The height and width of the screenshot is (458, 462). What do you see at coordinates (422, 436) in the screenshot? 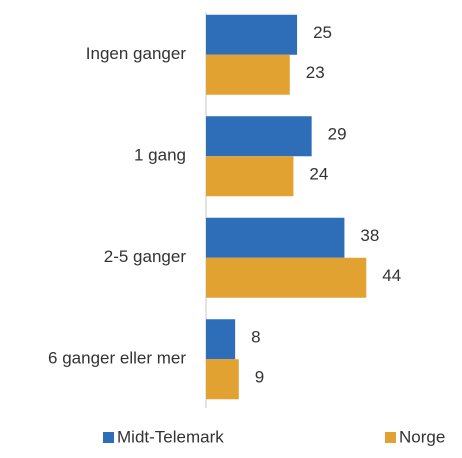
I see `legend-label: Norge` at bounding box center [422, 436].